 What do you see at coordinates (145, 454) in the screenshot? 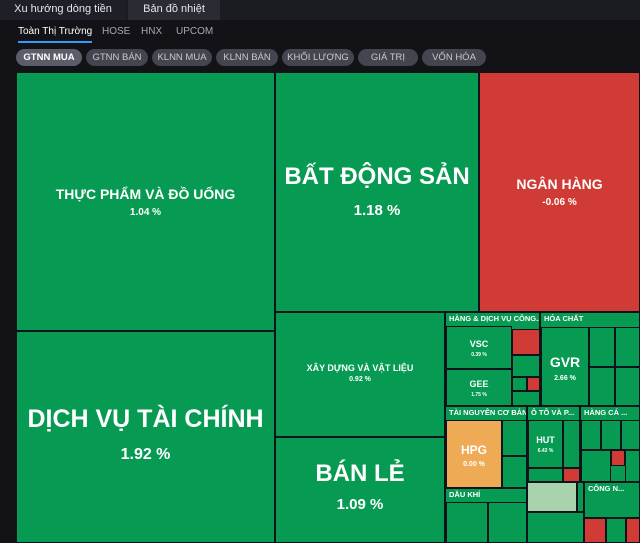
I see `sector-change: 1.92 %` at bounding box center [145, 454].